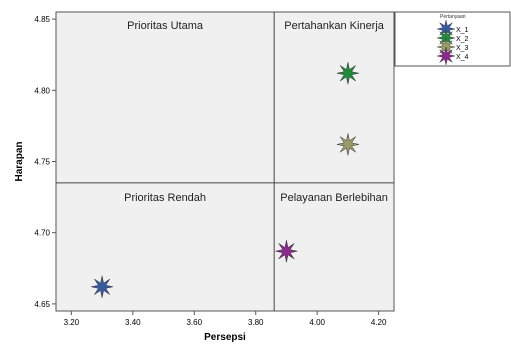 The image size is (511, 345). What do you see at coordinates (225, 337) in the screenshot?
I see `x-axis-title: Persepsi` at bounding box center [225, 337].